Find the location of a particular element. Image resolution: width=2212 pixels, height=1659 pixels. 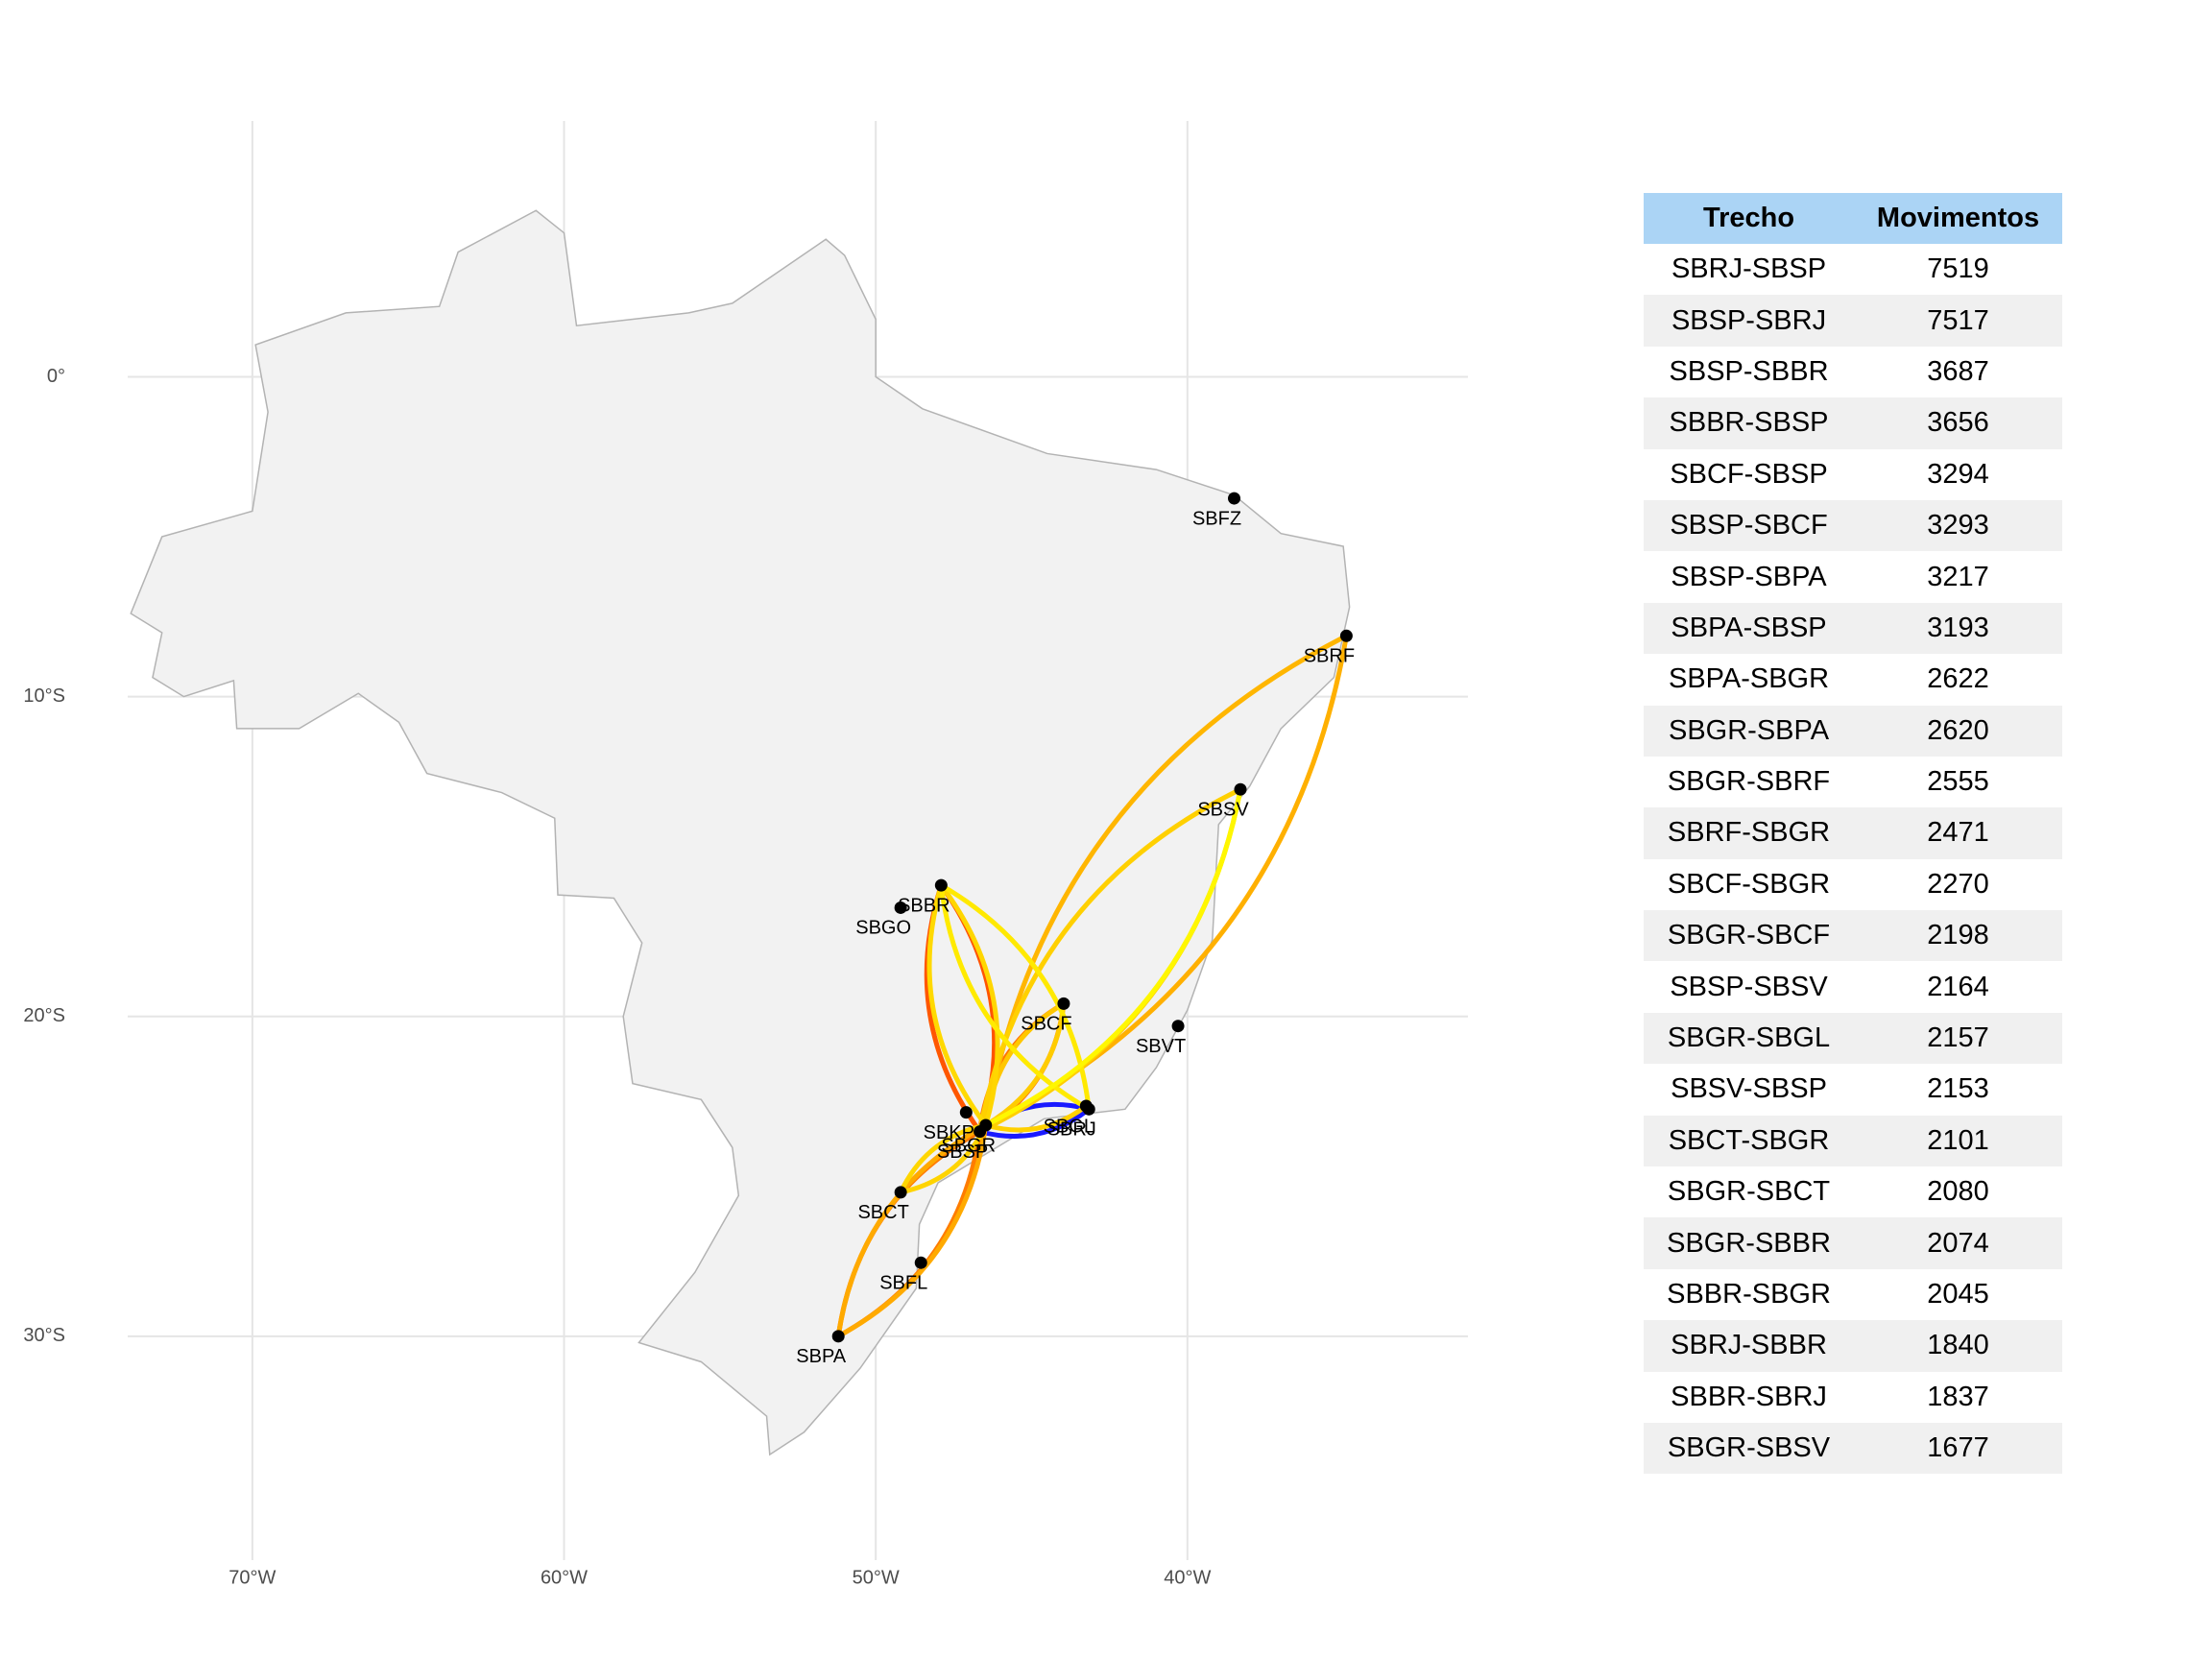

route-cell: SBCT-SBGR is located at coordinates (1750, 1141).